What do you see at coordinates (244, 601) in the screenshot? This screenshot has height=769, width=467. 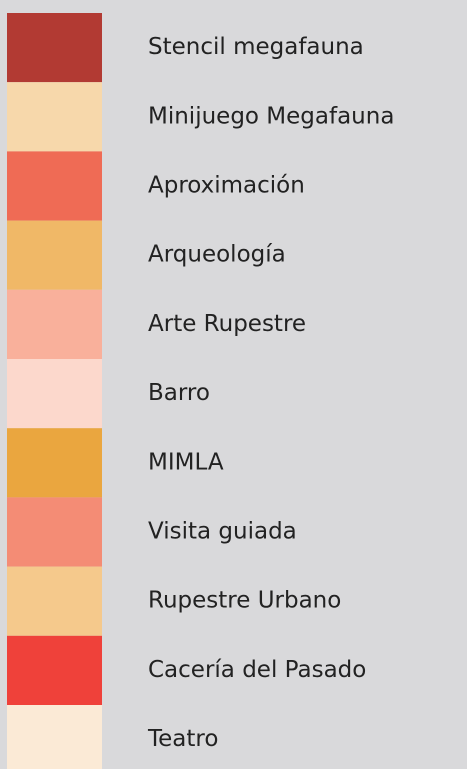 I see `legend-label: Rupestre Urbano` at bounding box center [244, 601].